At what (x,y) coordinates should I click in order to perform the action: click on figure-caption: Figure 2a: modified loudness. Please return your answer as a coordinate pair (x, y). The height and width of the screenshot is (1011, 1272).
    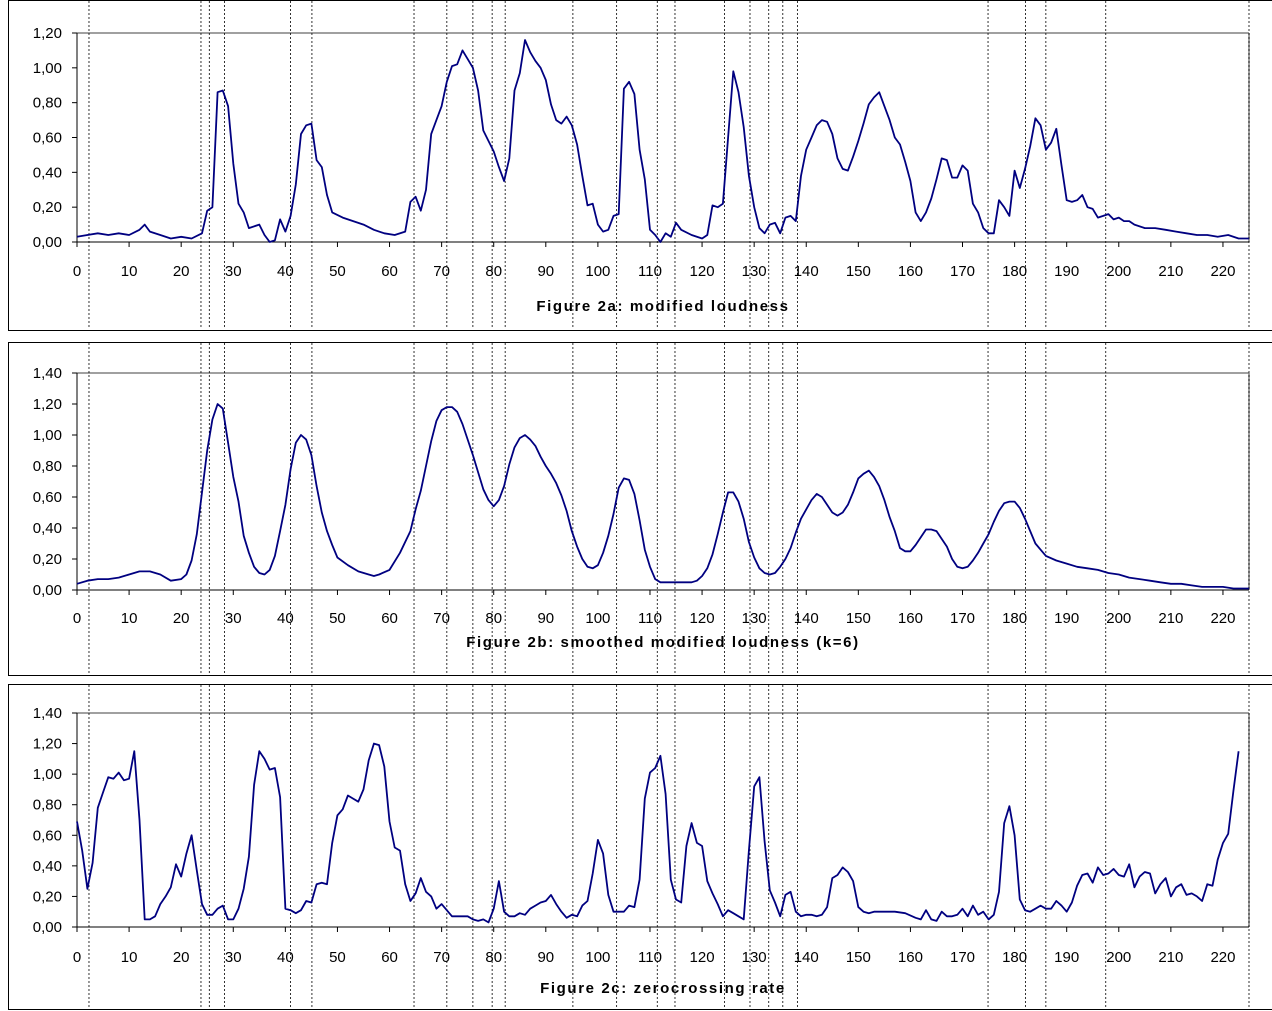
    Looking at the image, I should click on (662, 306).